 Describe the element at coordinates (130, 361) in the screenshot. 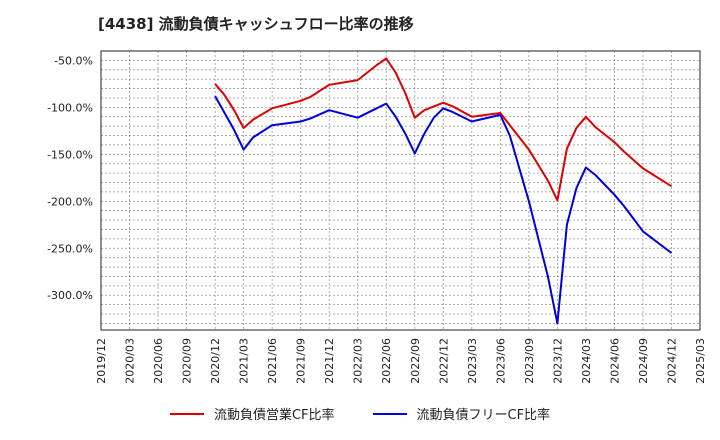

I see `x-tick-label: 2020/03` at that location.